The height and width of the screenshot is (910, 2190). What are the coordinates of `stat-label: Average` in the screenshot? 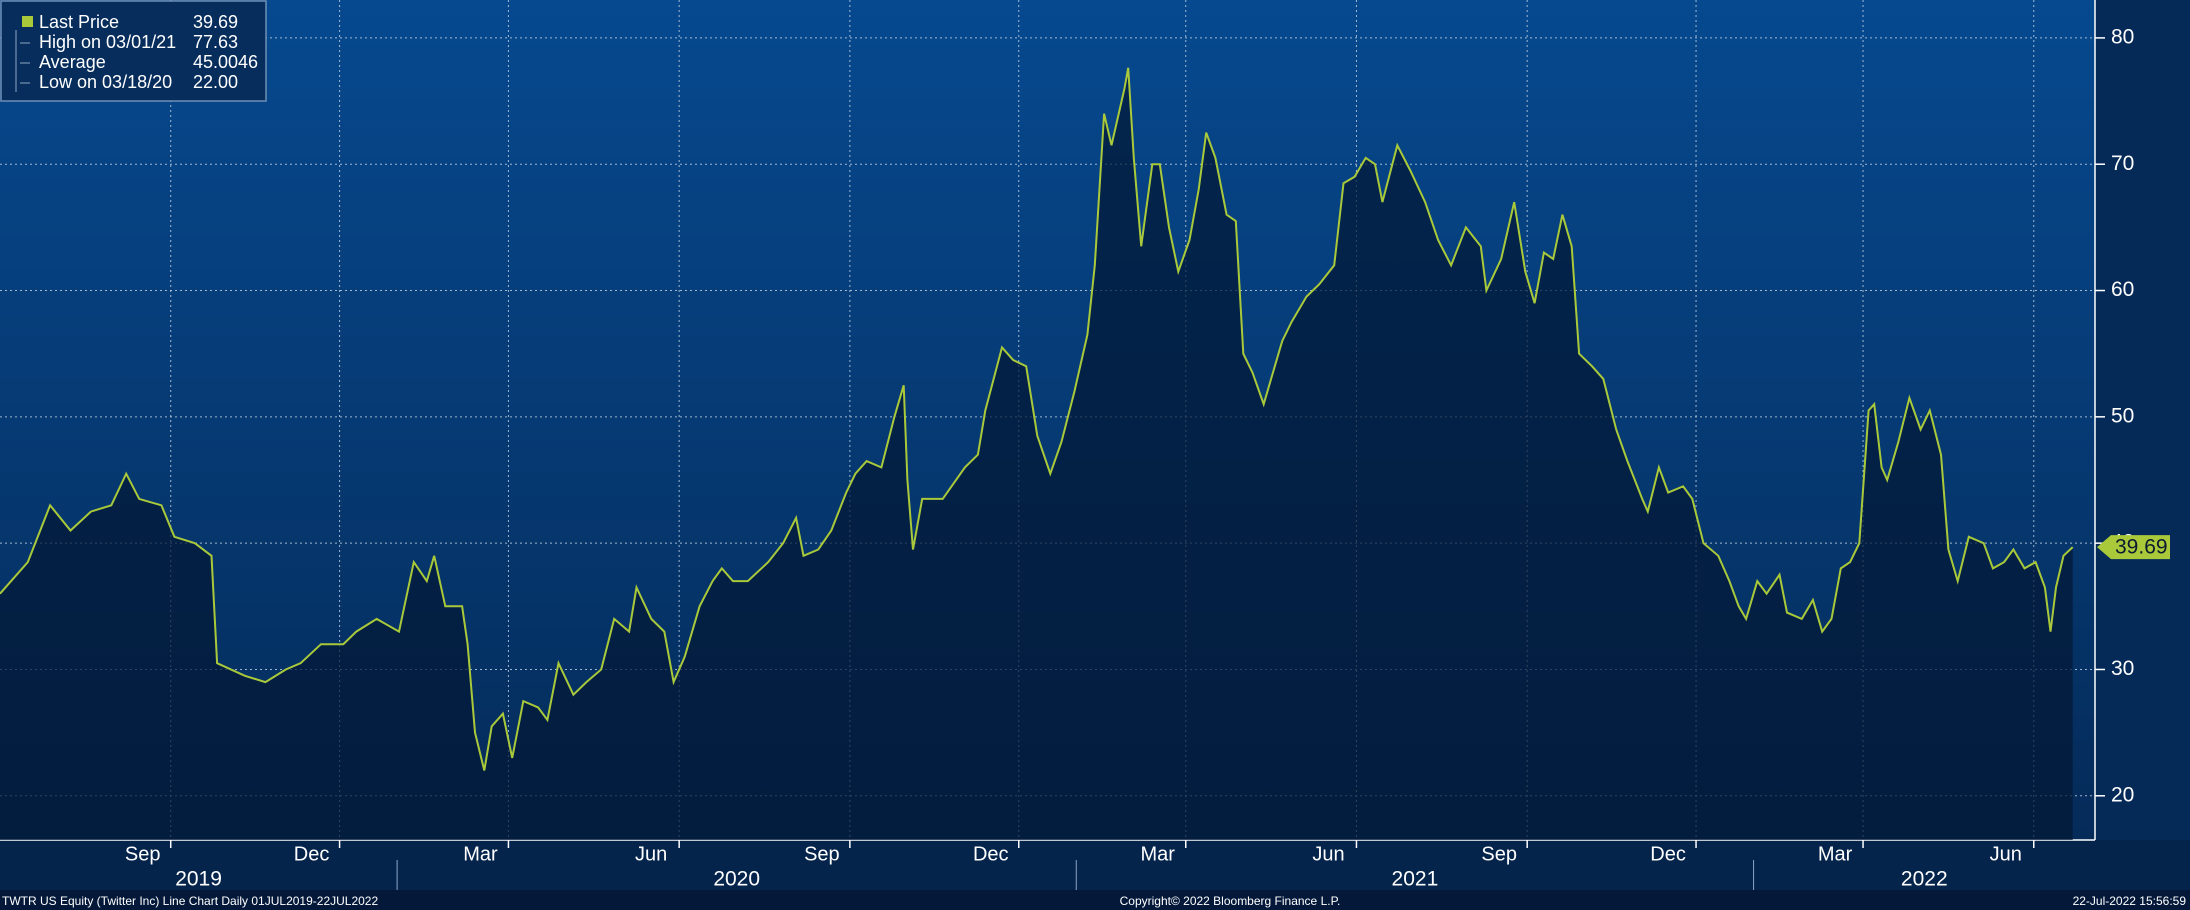 It's located at (72, 62).